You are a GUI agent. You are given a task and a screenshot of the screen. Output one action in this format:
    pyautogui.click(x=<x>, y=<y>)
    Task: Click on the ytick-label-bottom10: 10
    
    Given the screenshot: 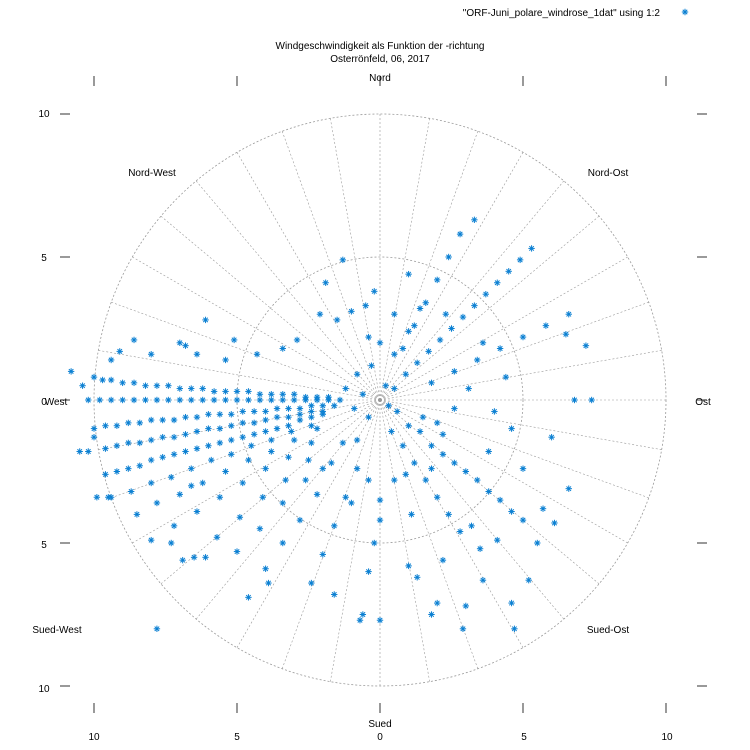 What is the action you would take?
    pyautogui.click(x=44, y=689)
    